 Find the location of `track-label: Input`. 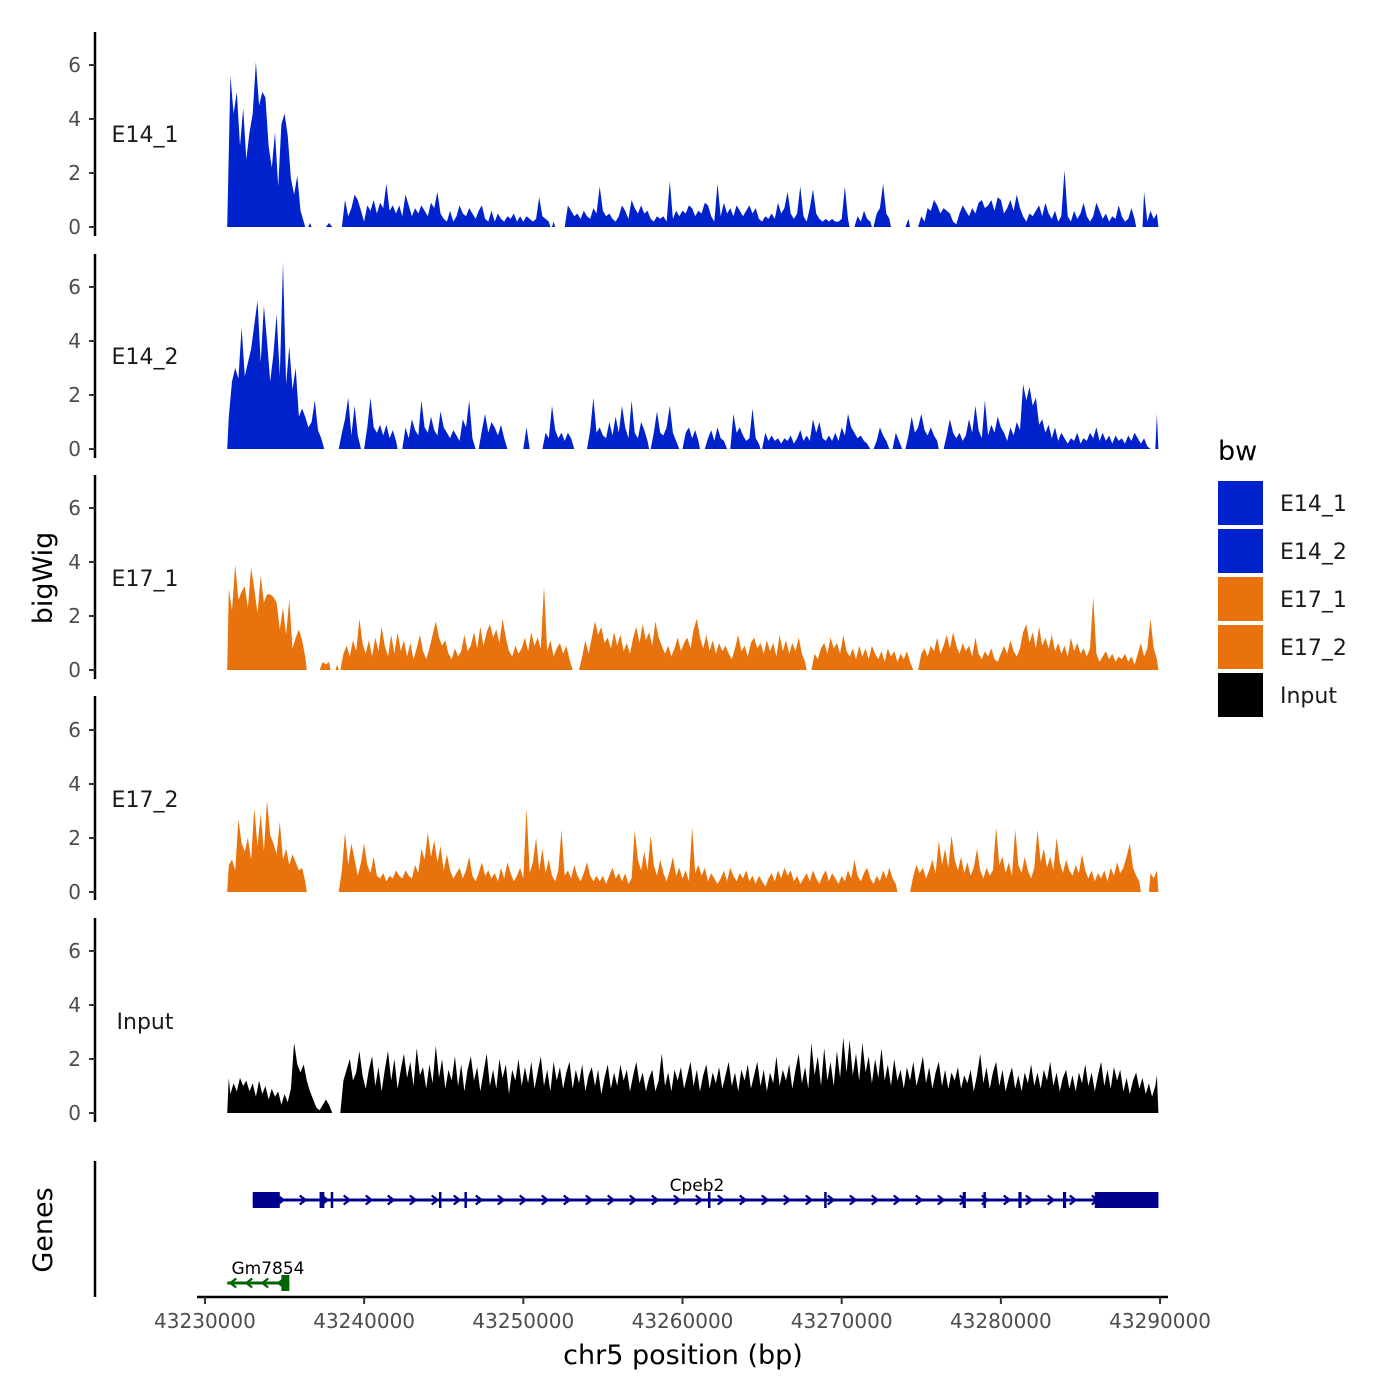

track-label: Input is located at coordinates (145, 1022).